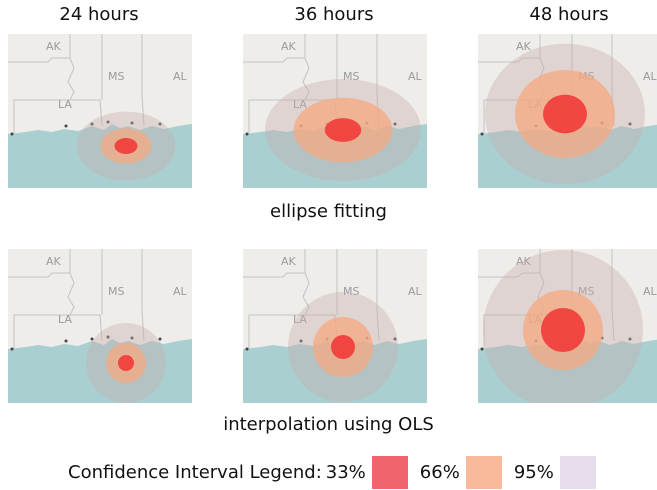 Image resolution: width=657 pixels, height=490 pixels. What do you see at coordinates (328, 211) in the screenshot?
I see `row-caption-ellipse: ellipse fitting` at bounding box center [328, 211].